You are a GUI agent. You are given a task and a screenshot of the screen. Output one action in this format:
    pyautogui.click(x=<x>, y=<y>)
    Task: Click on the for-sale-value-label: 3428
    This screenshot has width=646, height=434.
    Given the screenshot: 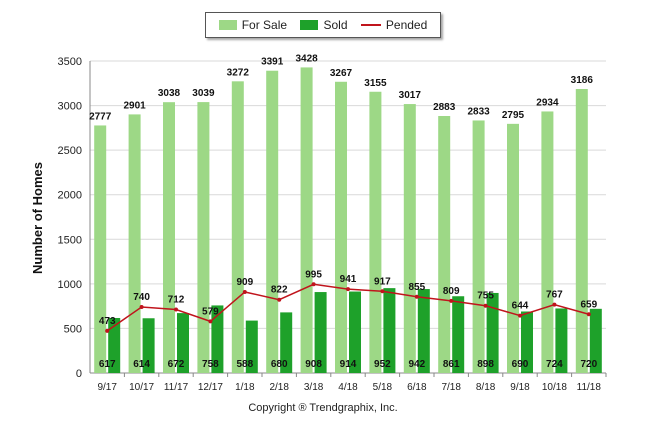 What is the action you would take?
    pyautogui.click(x=306, y=58)
    